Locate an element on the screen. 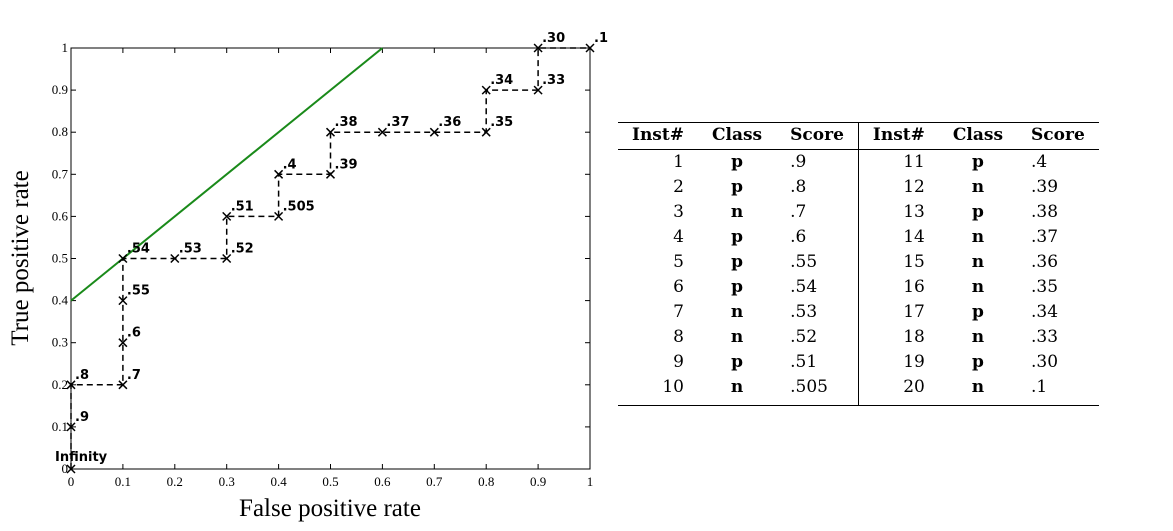 The width and height of the screenshot is (1173, 531). cell-score: .7 is located at coordinates (817, 212).